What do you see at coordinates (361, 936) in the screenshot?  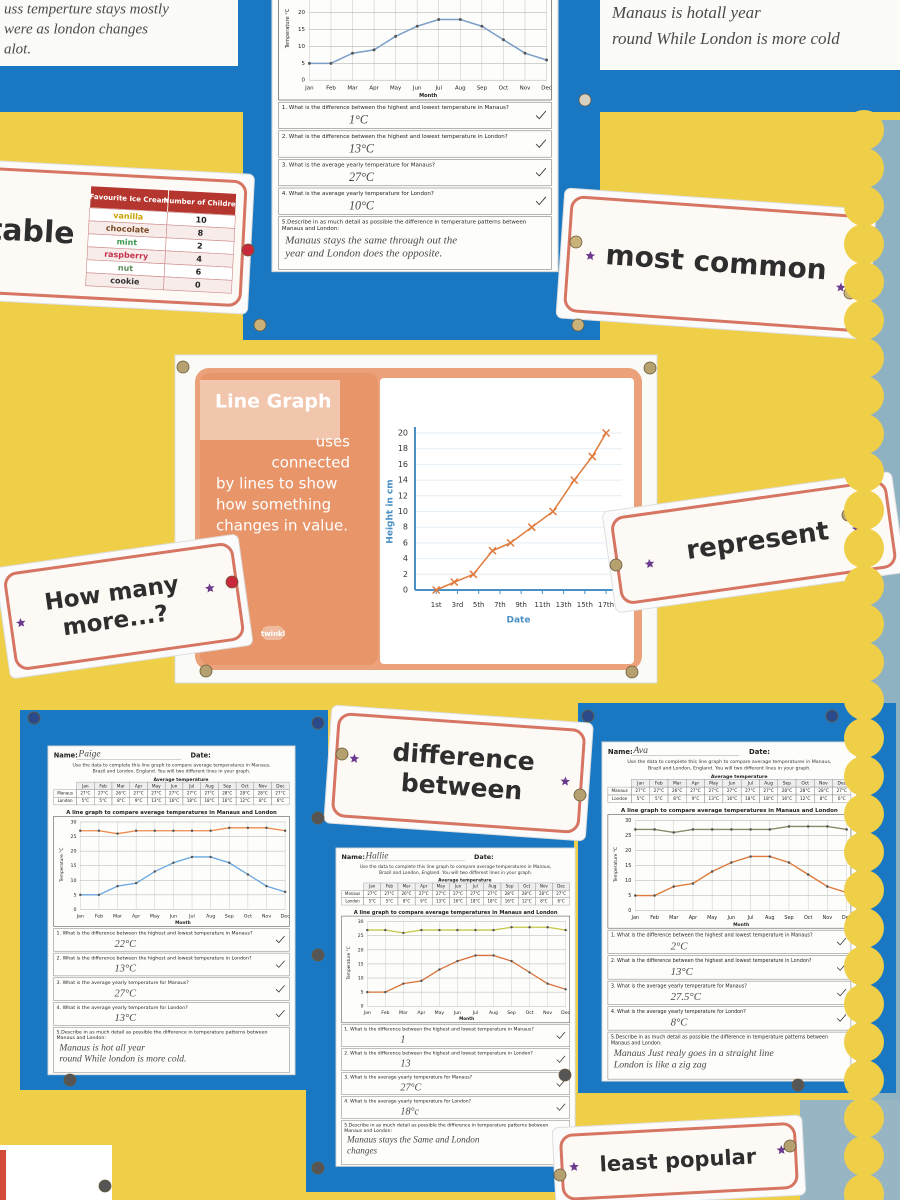 I see `y-tick-label: 25` at bounding box center [361, 936].